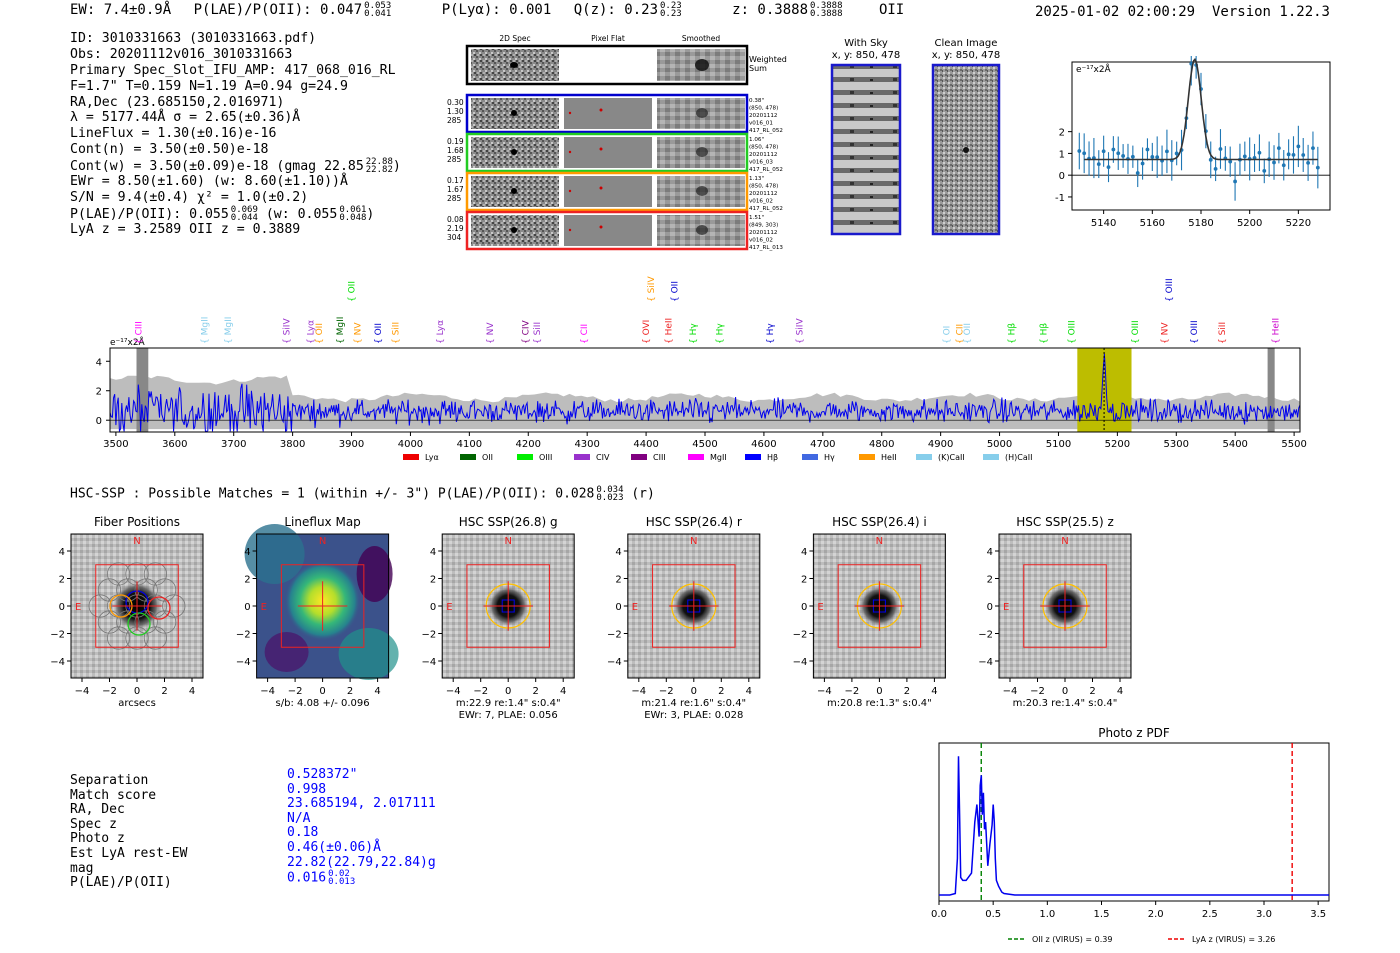 This screenshot has height=953, width=1400. Describe the element at coordinates (455, 189) in the screenshot. I see `cutout-left-label: 1.67` at that location.